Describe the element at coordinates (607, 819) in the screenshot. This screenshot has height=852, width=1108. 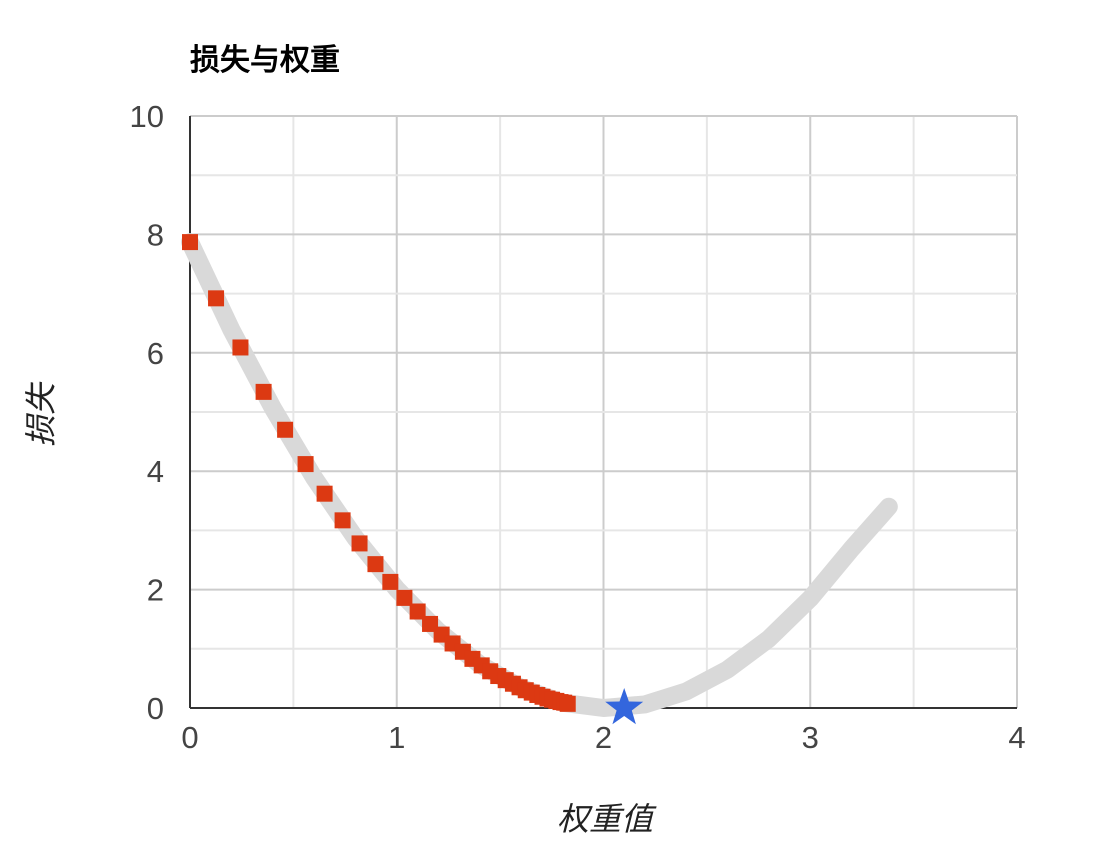
I see `x-axis-label: 权重值` at that location.